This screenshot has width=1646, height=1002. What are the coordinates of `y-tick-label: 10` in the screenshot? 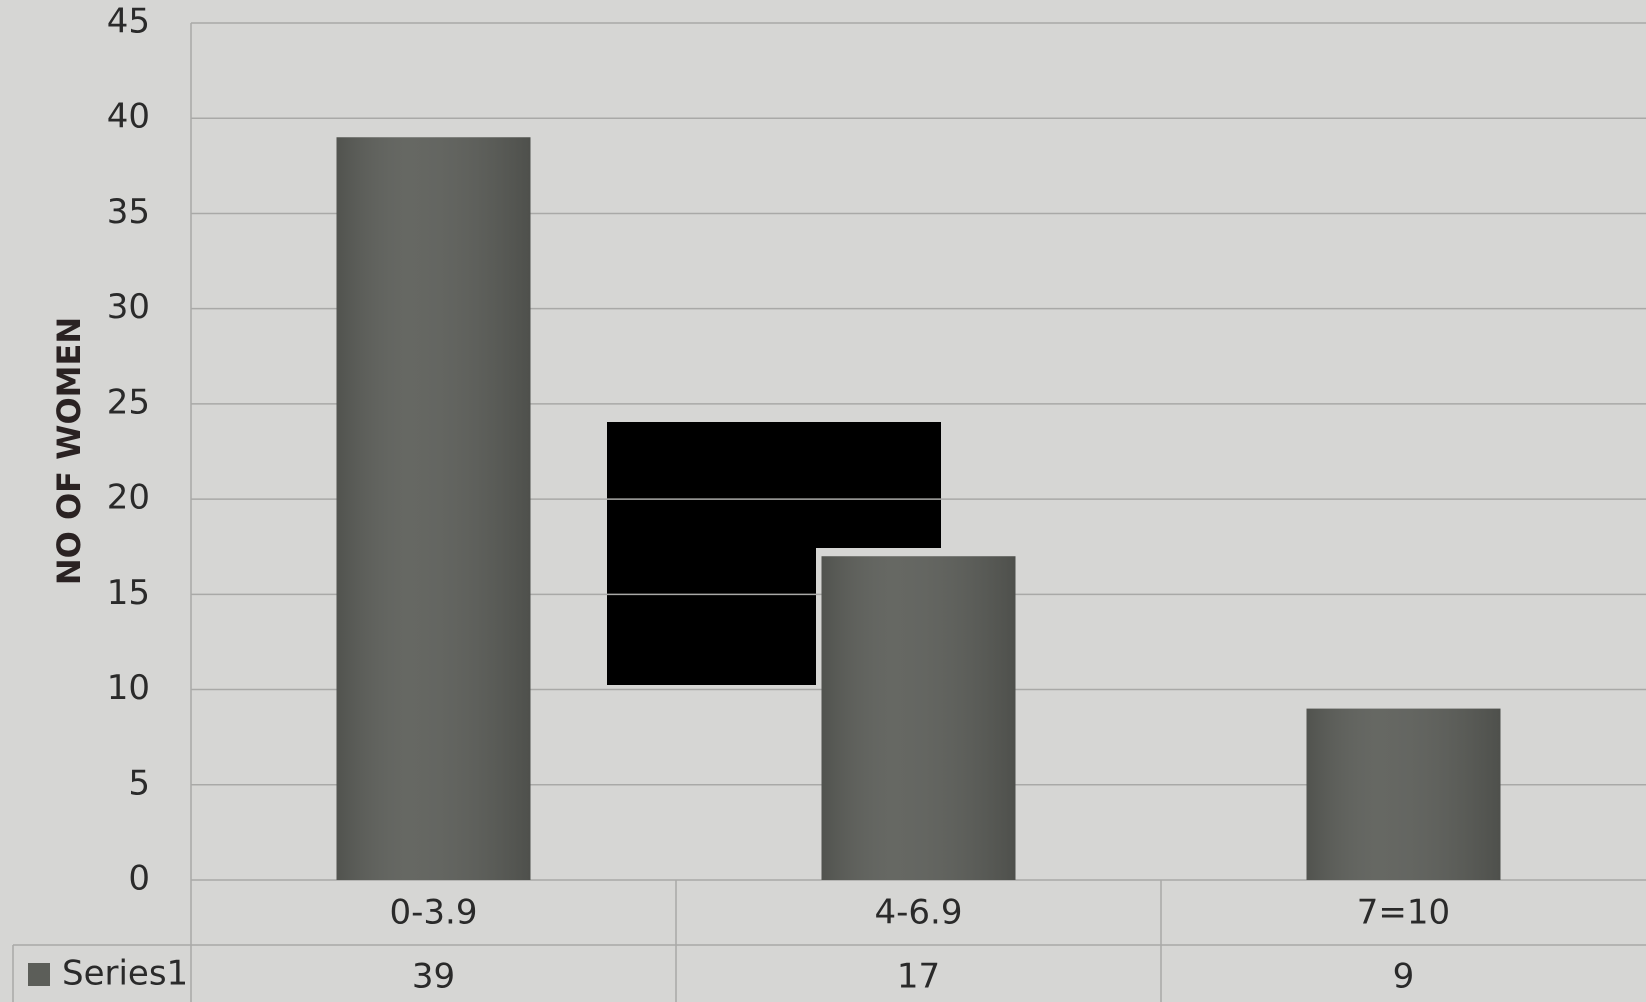 It's located at (128, 688).